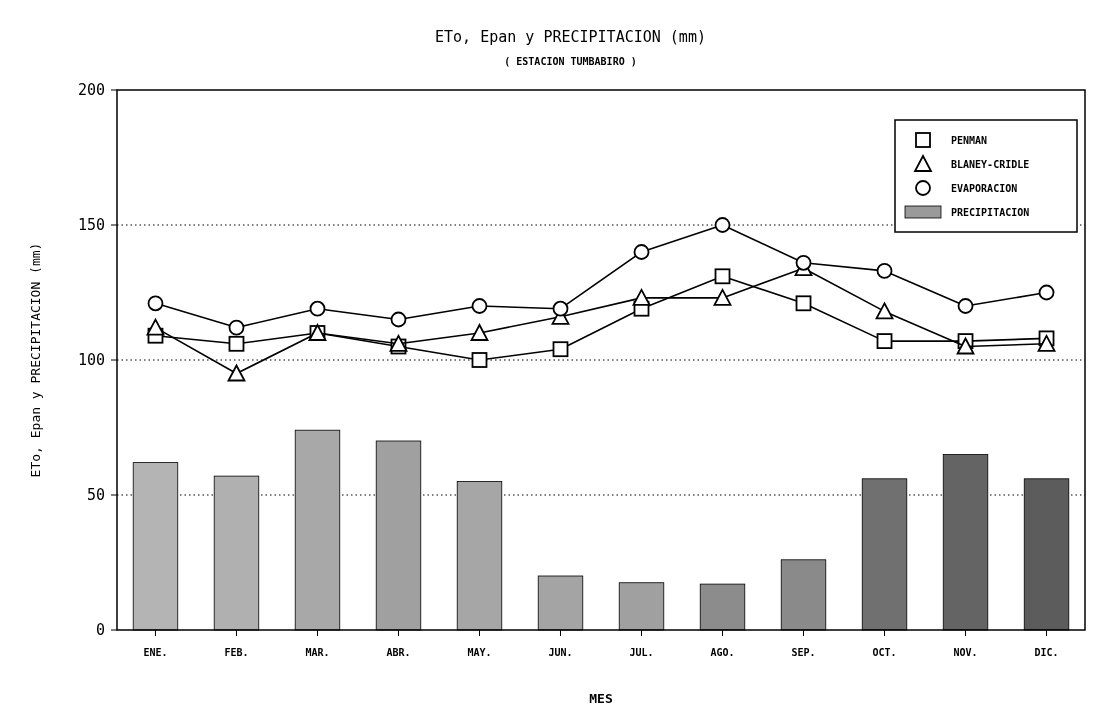 Image resolution: width=1101 pixels, height=715 pixels. What do you see at coordinates (100, 630) in the screenshot?
I see `y-tick-label: 0` at bounding box center [100, 630].